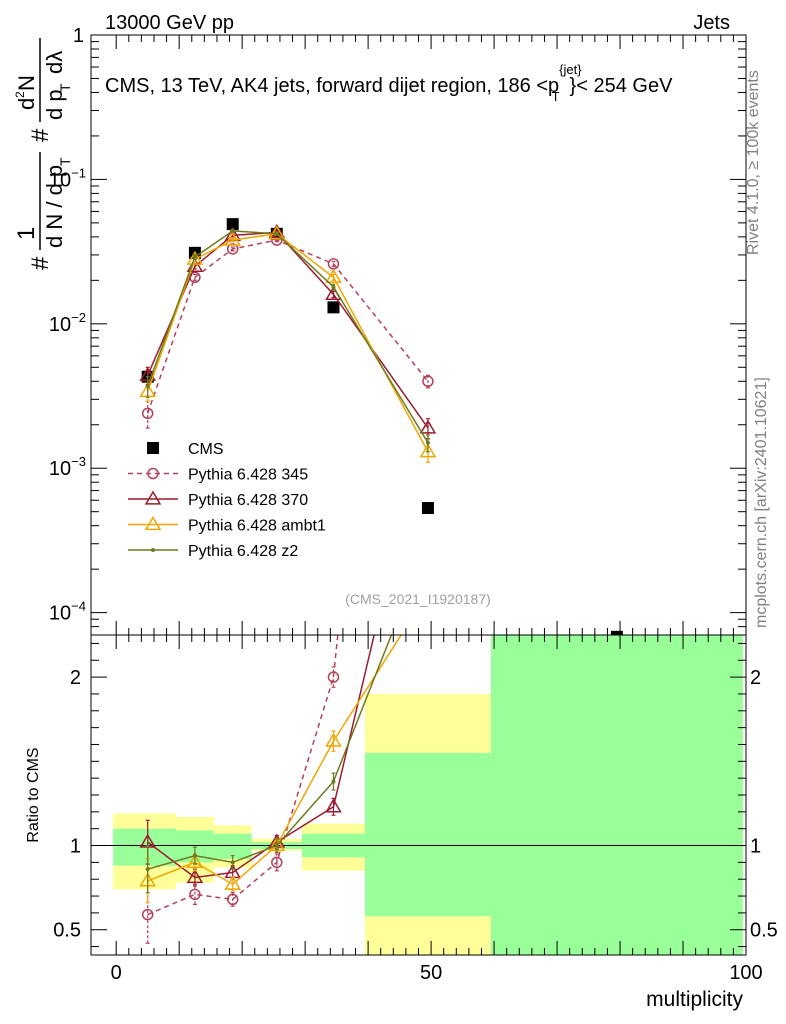  Describe the element at coordinates (764, 931) in the screenshot. I see `ratio-y-tick-label-right: 0.5` at that location.